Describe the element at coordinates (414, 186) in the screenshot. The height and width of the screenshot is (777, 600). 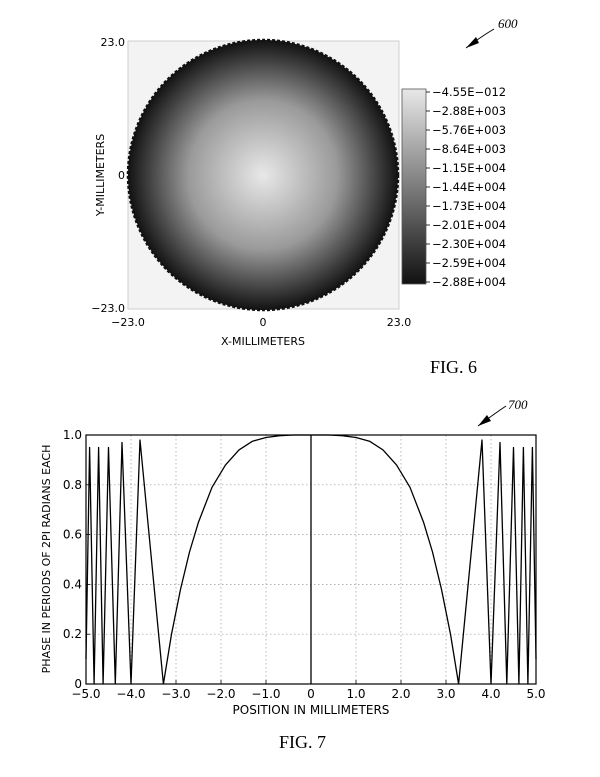
I see `colorbar` at that location.